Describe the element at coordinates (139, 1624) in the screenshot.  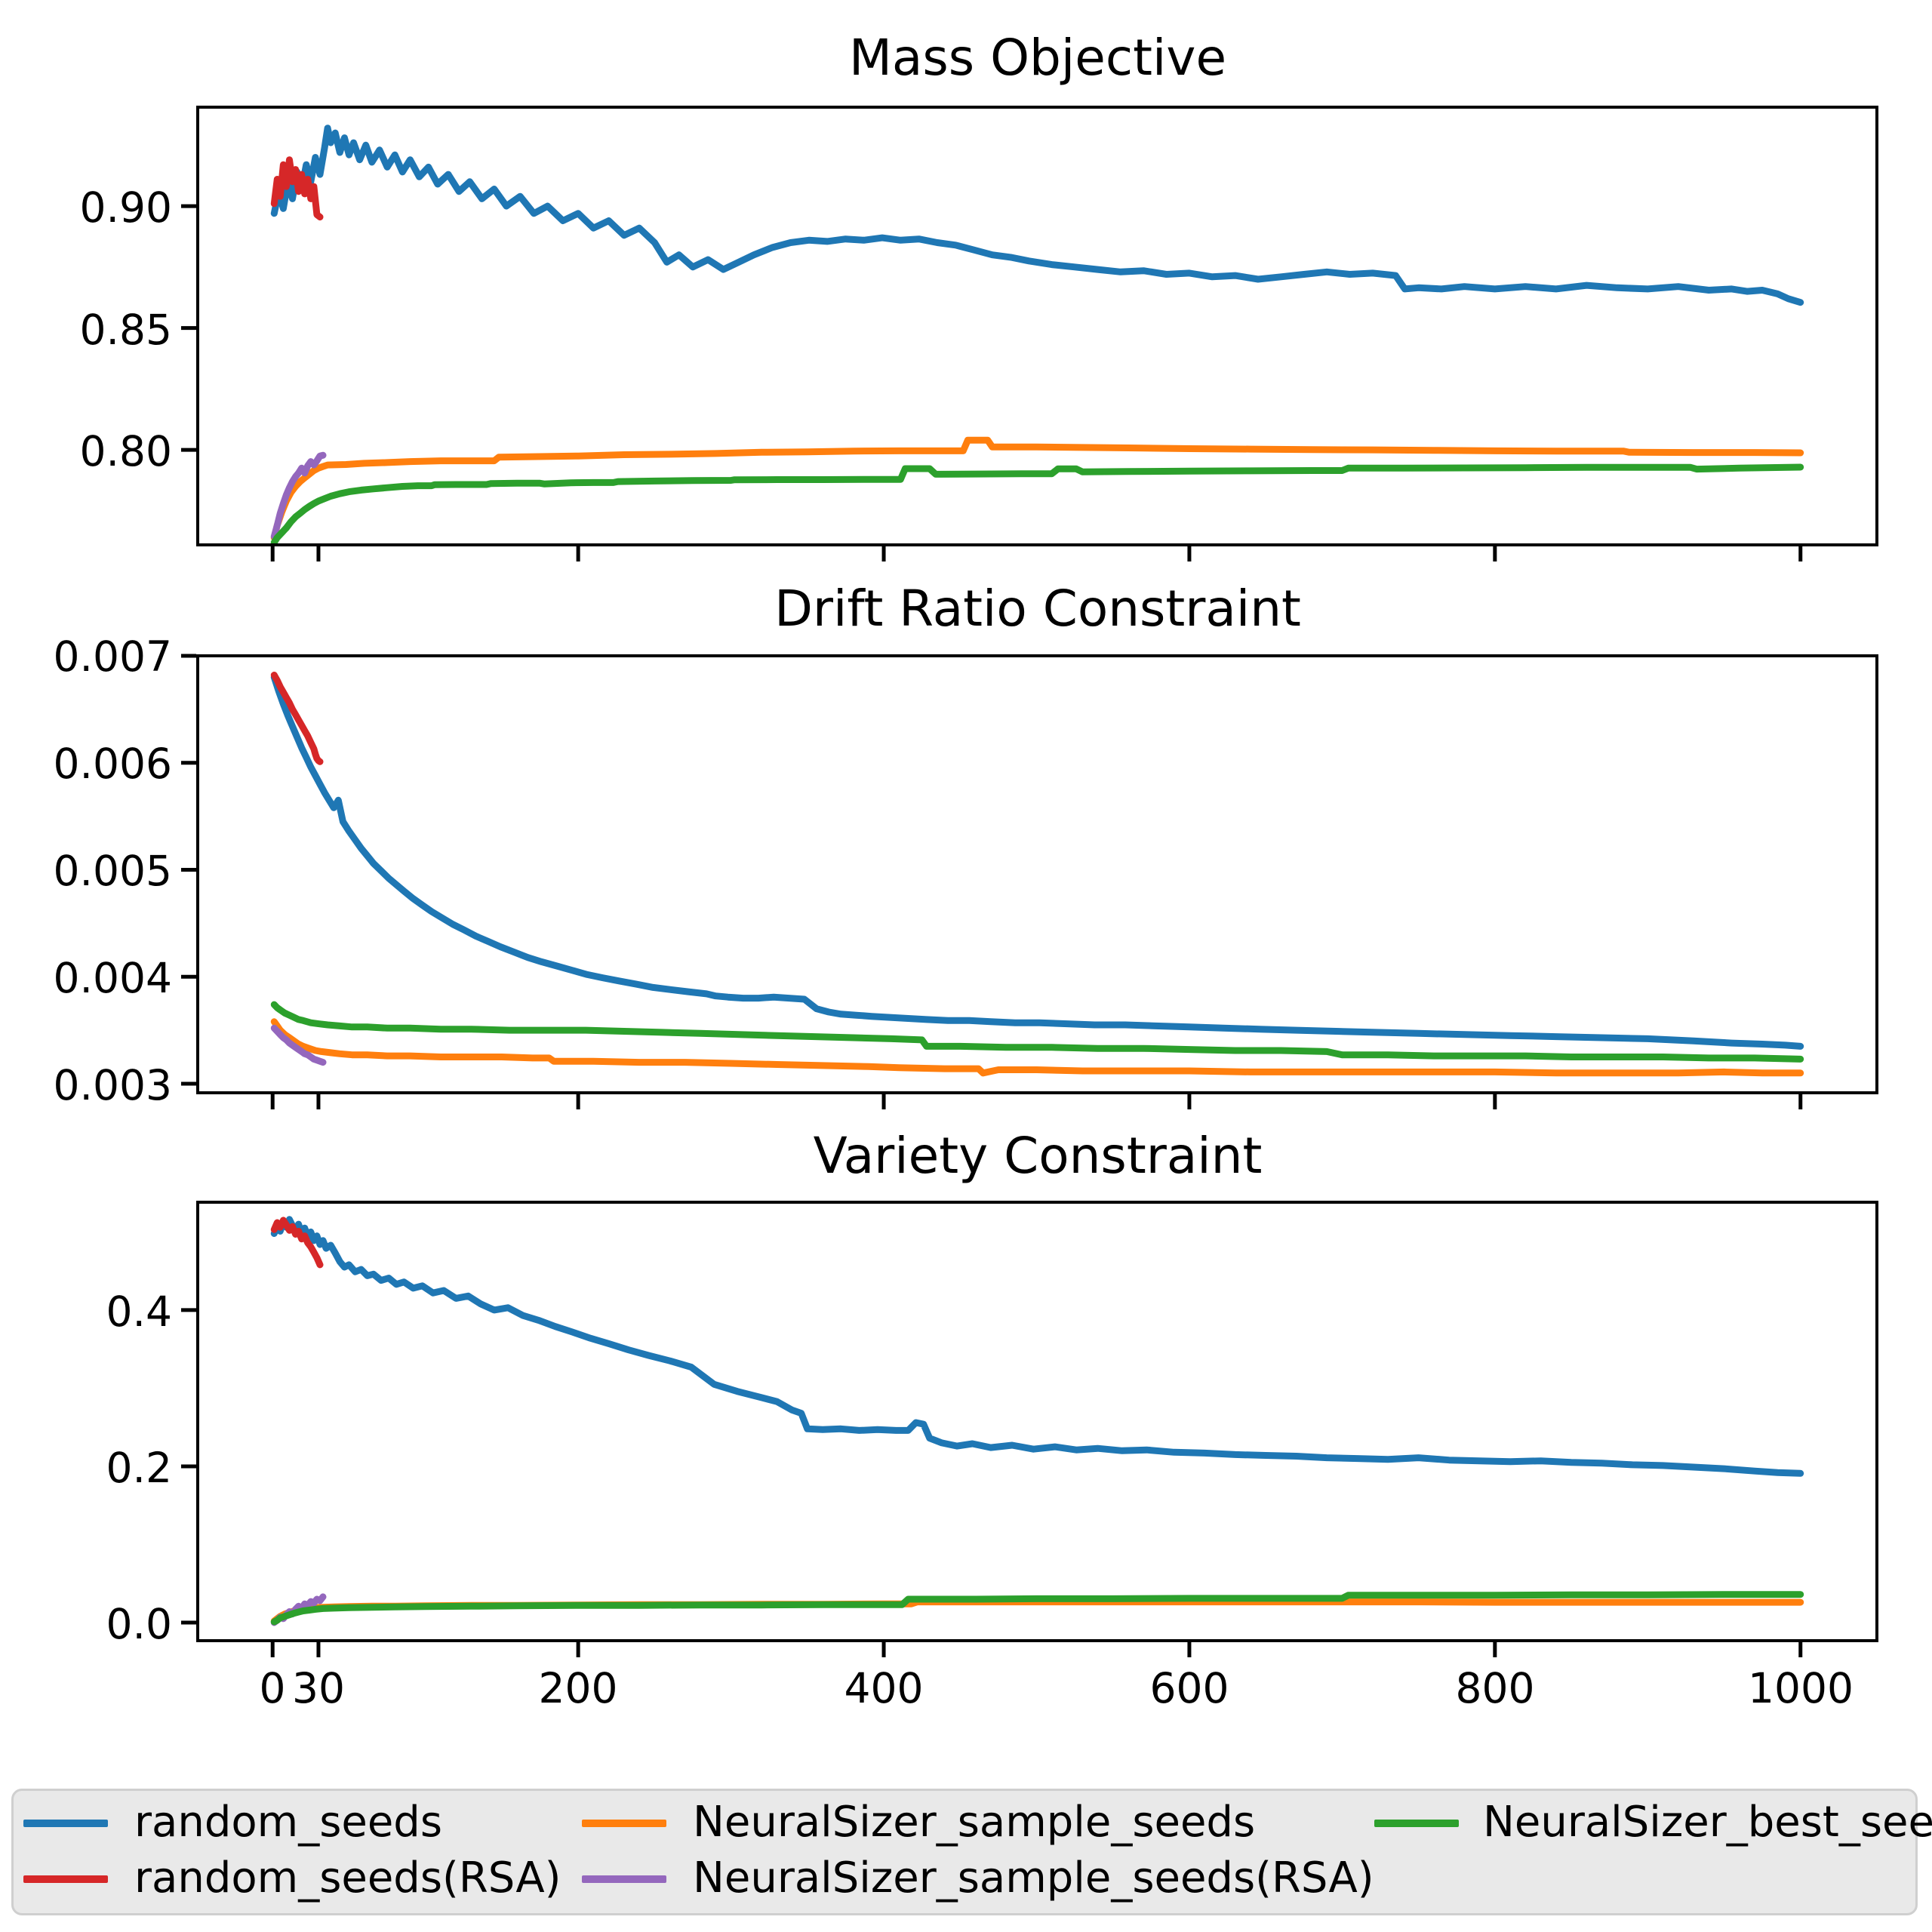
I see `y-tick-label: 0.0` at that location.